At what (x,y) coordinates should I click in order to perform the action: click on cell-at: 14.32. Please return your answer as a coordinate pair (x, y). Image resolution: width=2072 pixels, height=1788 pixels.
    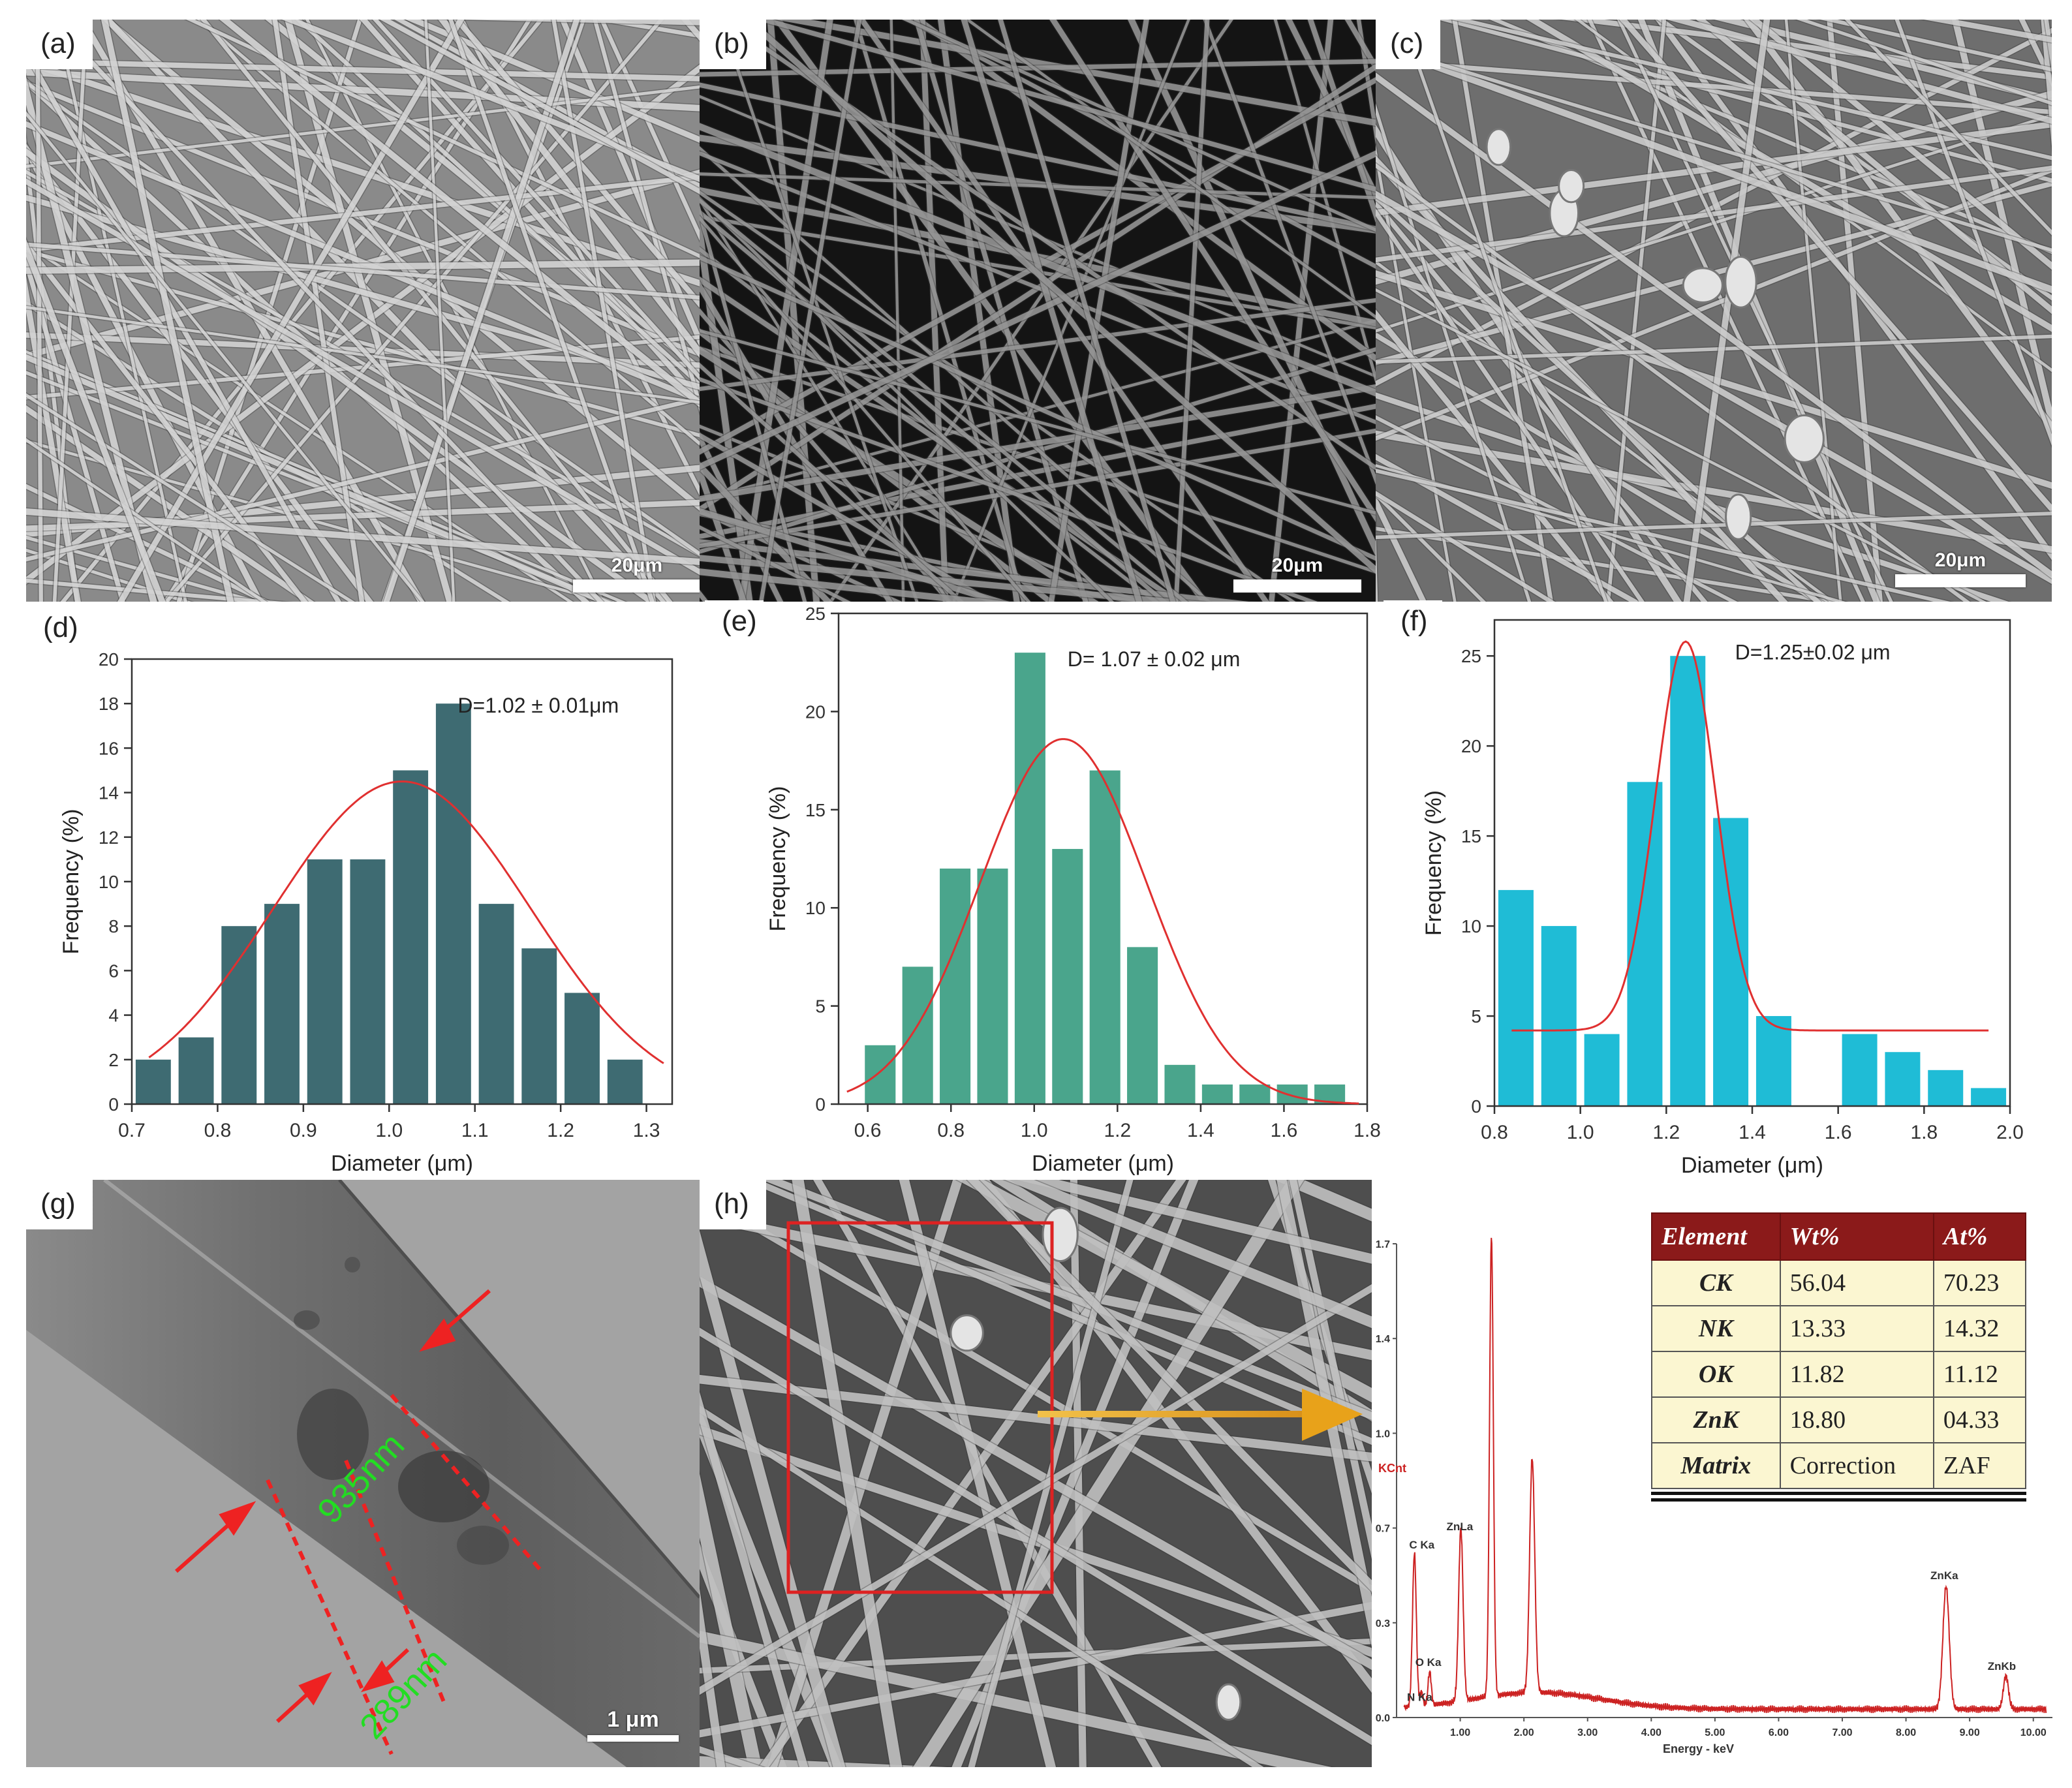
    Looking at the image, I should click on (1979, 1328).